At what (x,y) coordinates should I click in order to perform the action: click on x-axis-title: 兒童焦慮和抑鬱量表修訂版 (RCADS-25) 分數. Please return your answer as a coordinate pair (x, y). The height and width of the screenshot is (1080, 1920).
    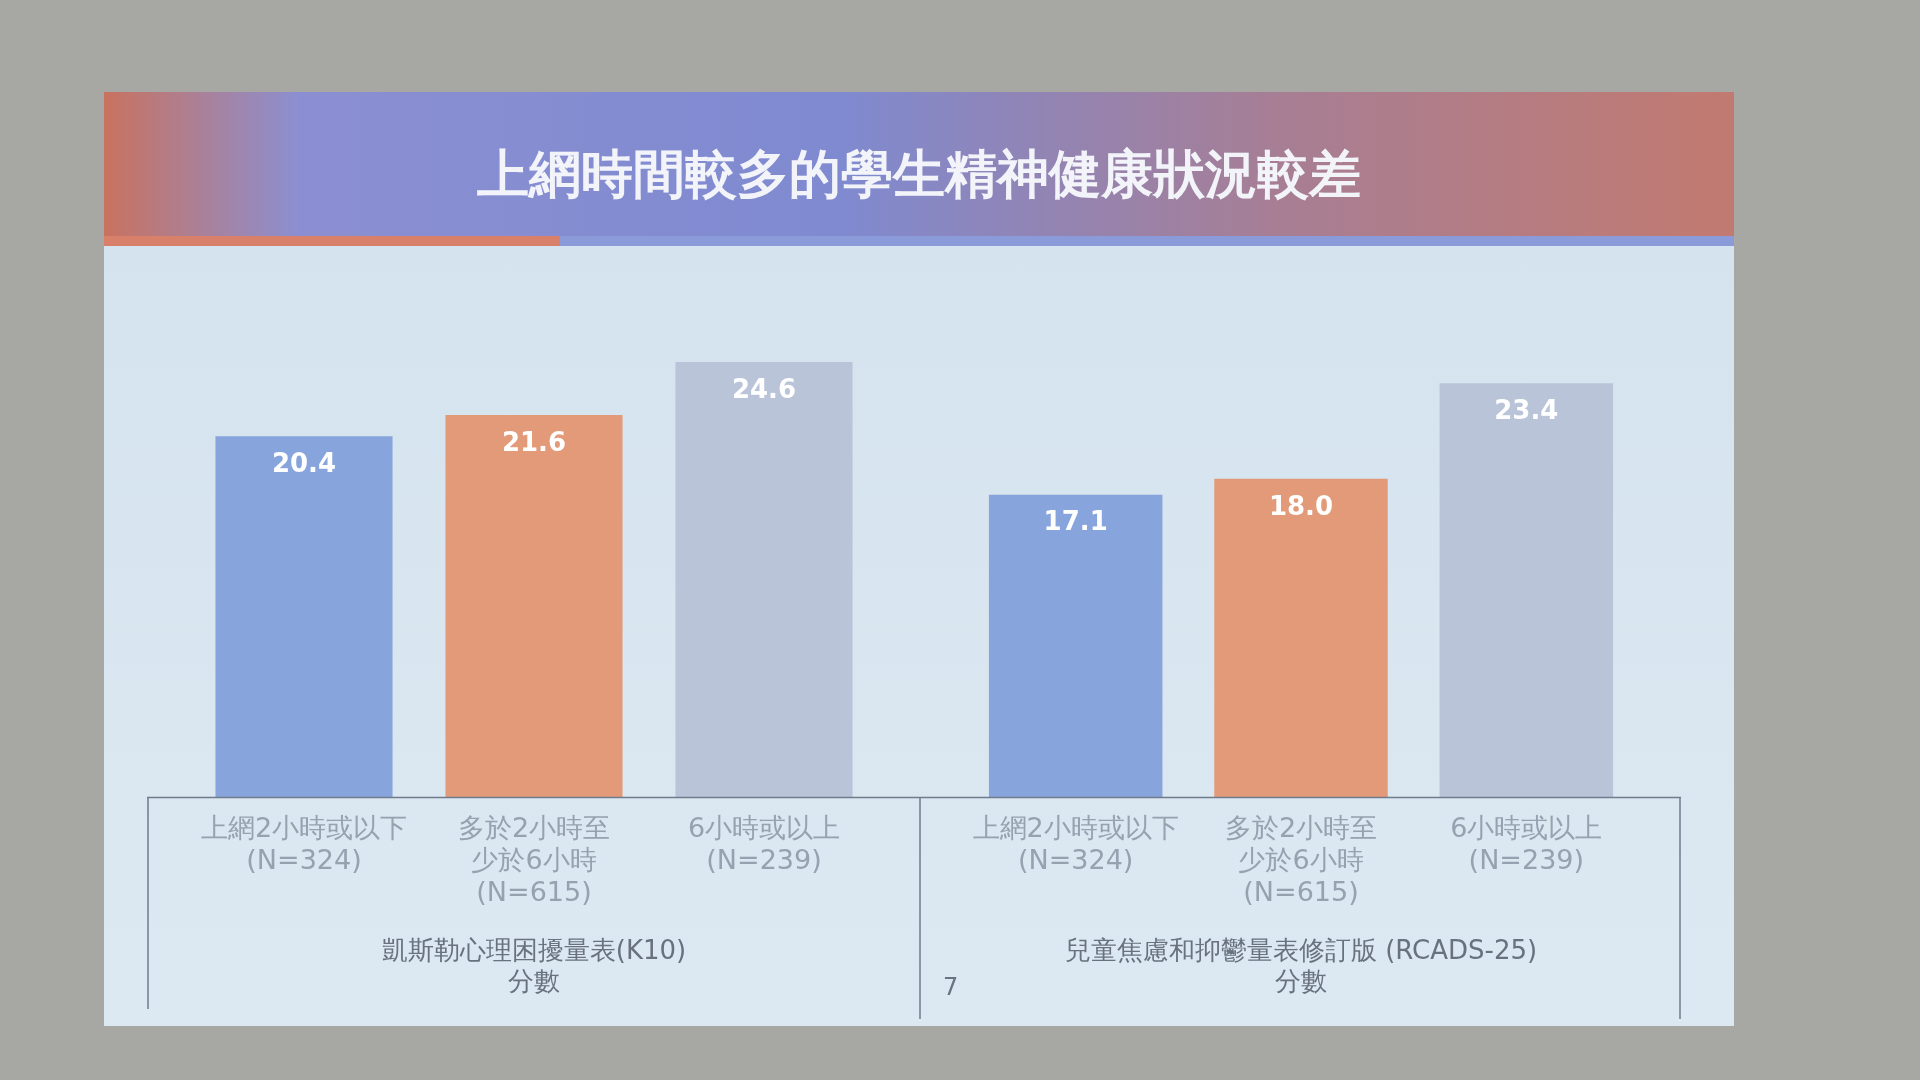
    Looking at the image, I should click on (1301, 965).